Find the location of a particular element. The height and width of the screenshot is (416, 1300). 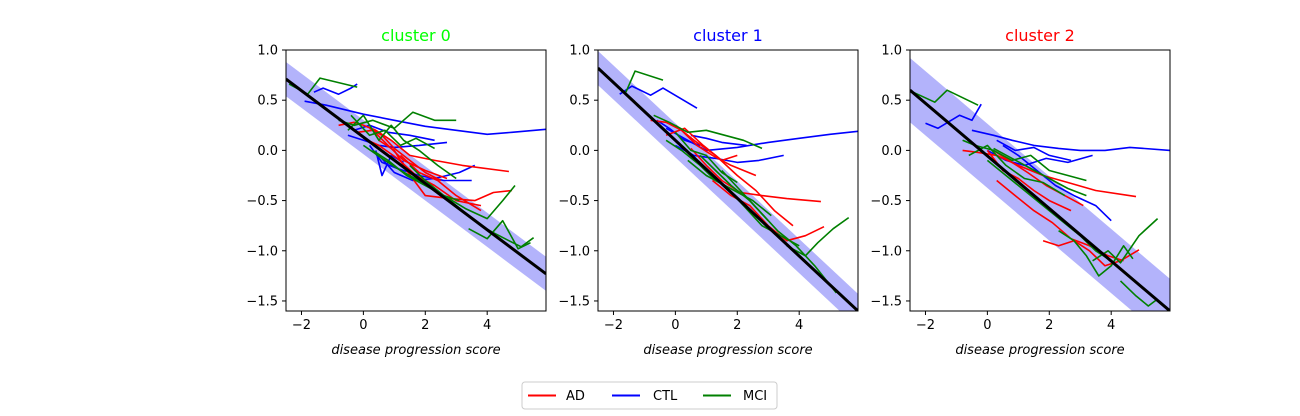

panel-title: cluster 0 is located at coordinates (416, 35).